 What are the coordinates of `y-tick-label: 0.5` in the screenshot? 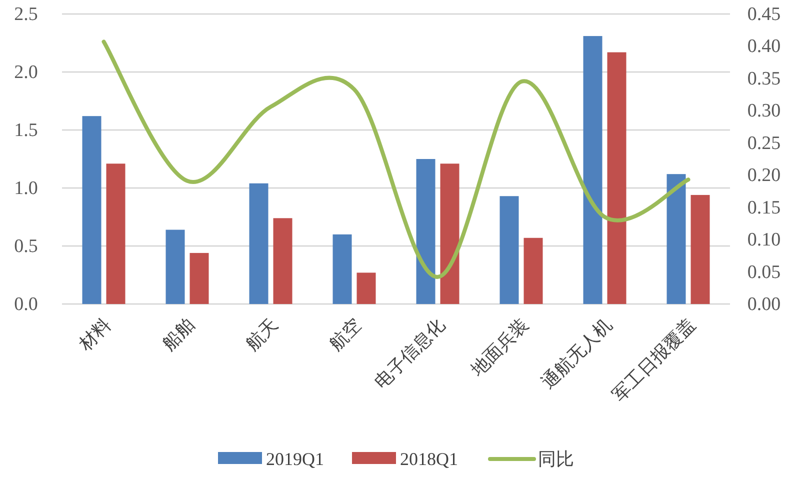 It's located at (26, 246).